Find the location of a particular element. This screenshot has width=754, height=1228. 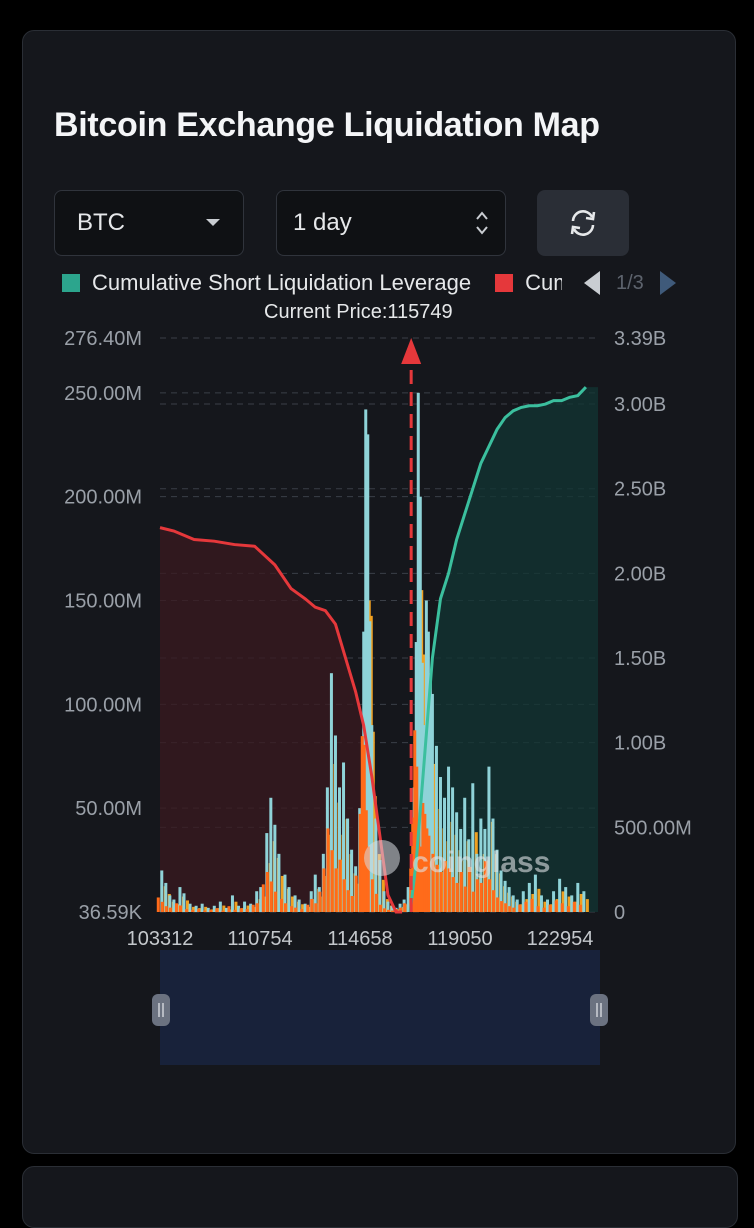

period-stepper: 1 day is located at coordinates (391, 223).